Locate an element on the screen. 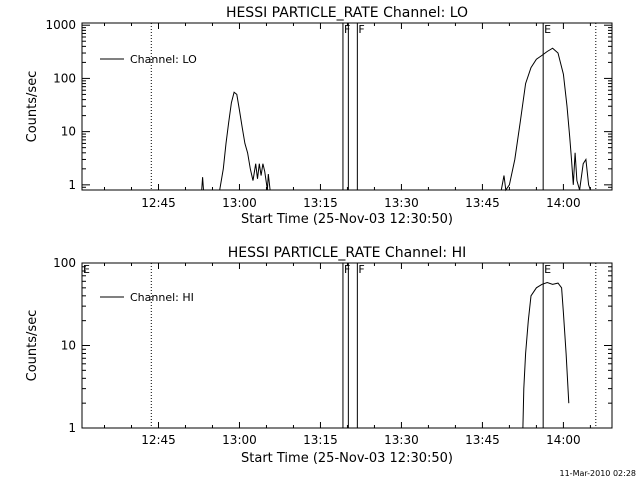  chart-title: HESSI PARTICLE_RATE Channel: HI is located at coordinates (347, 253).